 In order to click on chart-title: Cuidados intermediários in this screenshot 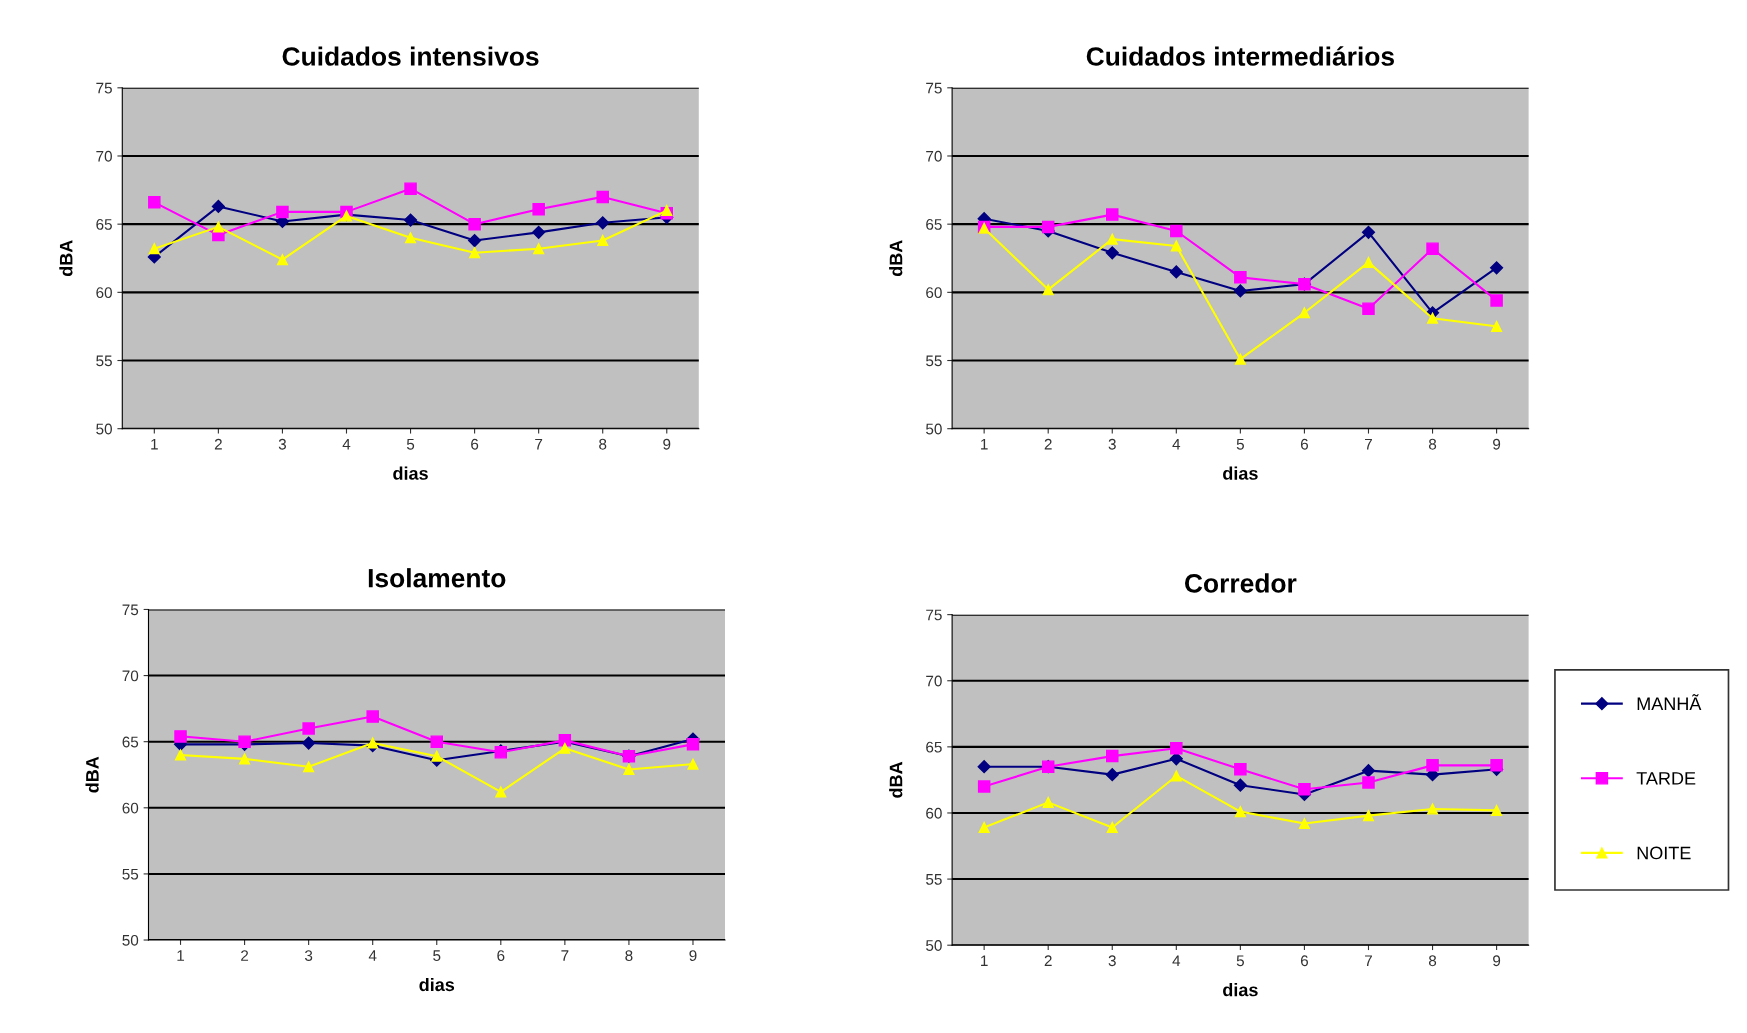, I will do `click(1240, 56)`.